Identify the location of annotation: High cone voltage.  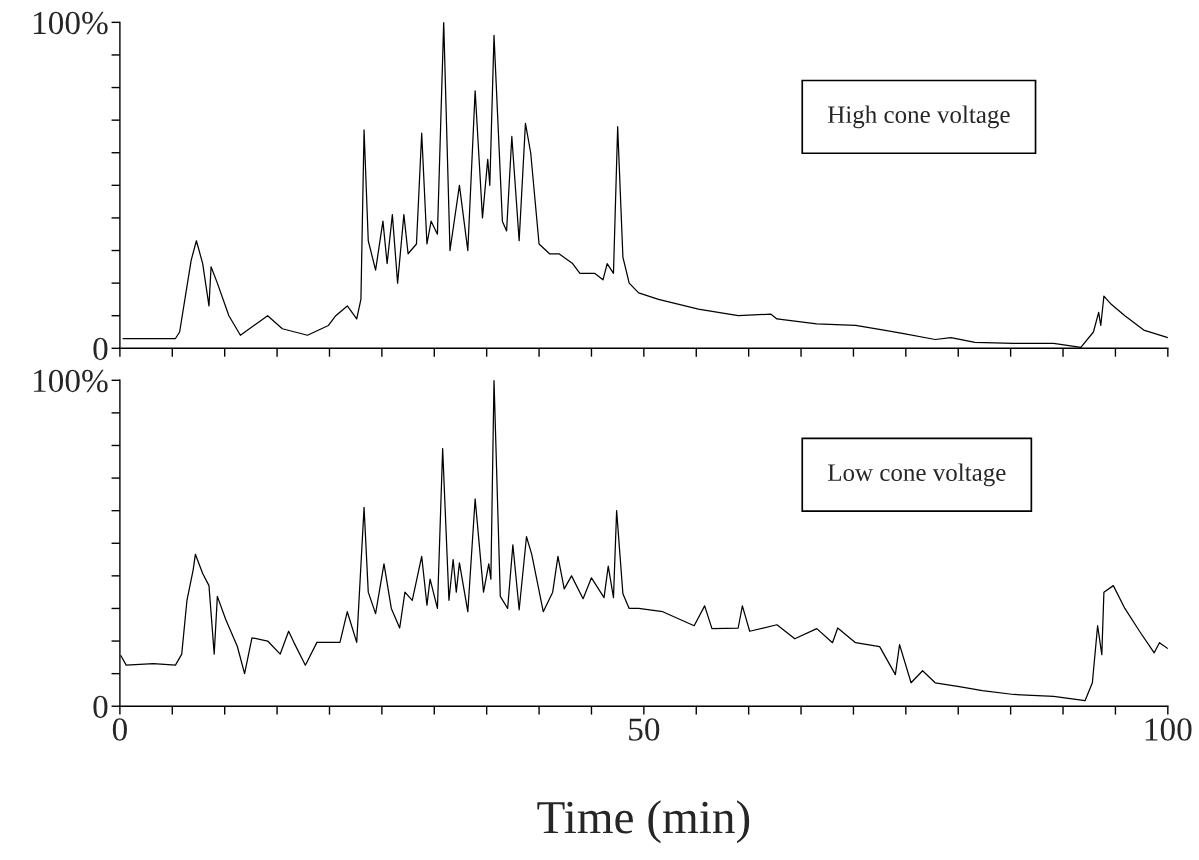
(918, 117).